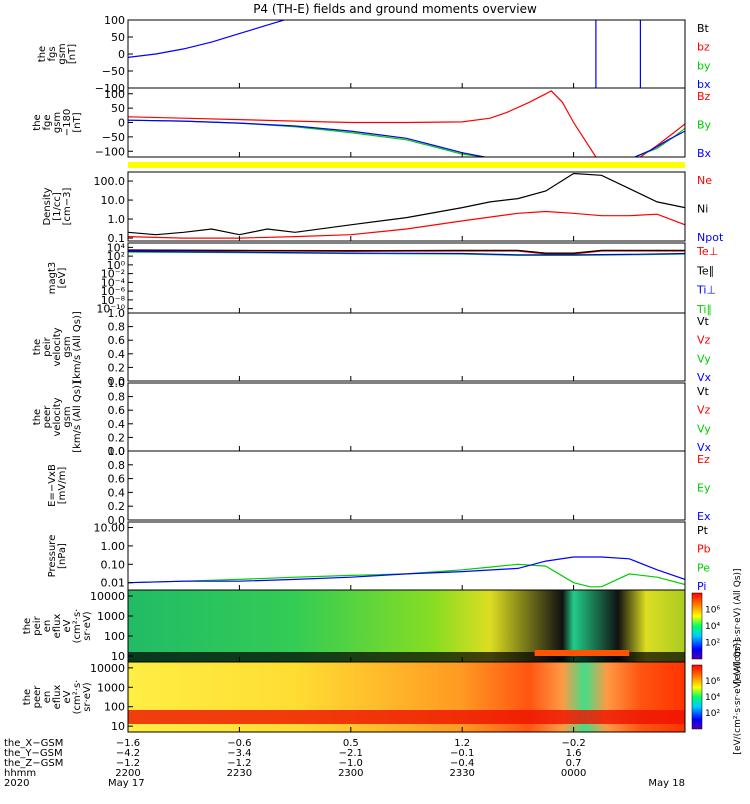 This screenshot has height=804, width=750. Describe the element at coordinates (462, 743) in the screenshot. I see `footer-value: 1.2` at that location.